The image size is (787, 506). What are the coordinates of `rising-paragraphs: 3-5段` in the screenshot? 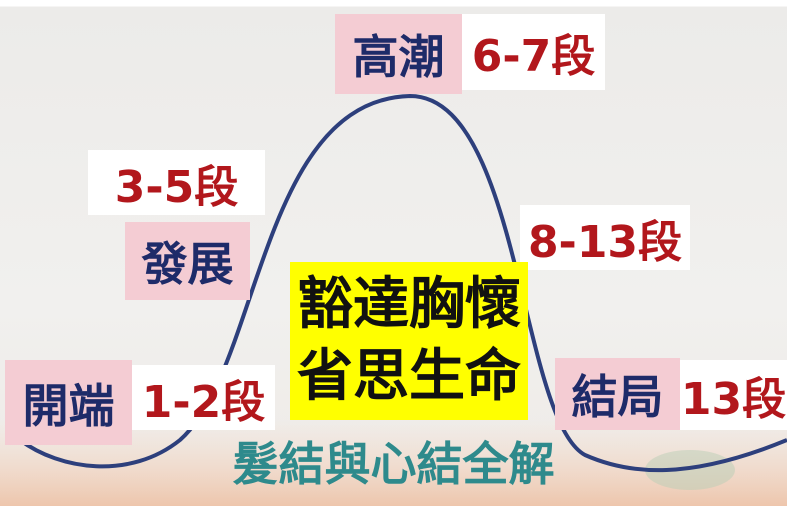 It's located at (176, 182).